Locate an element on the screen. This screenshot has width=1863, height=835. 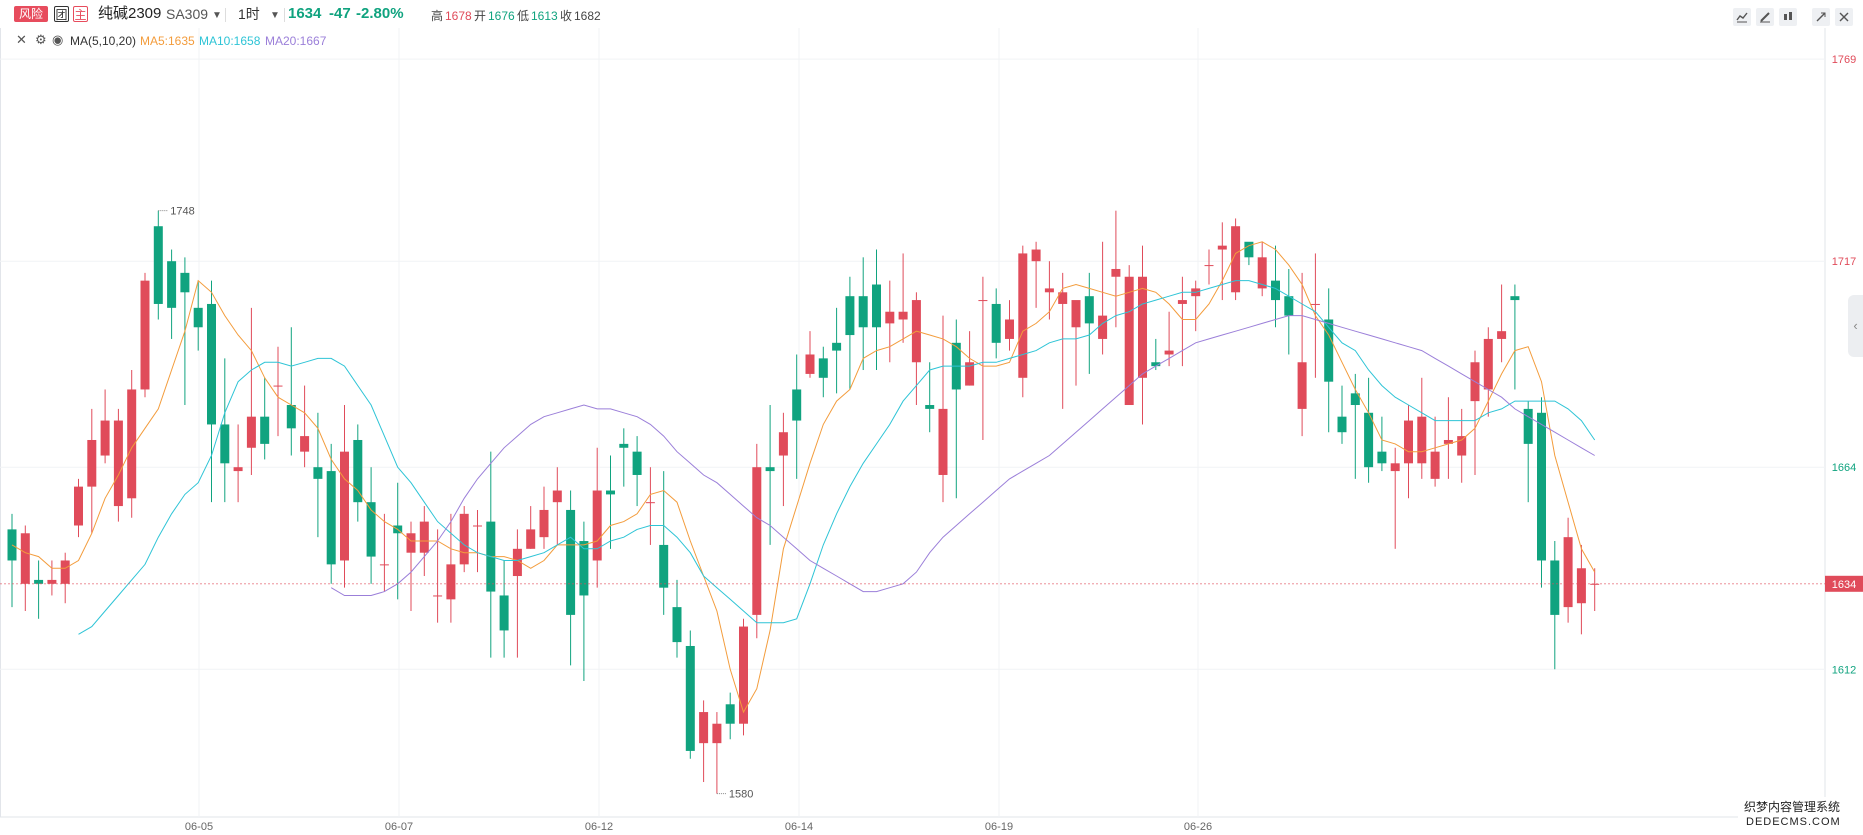
visibility-eye-icon: ◉ is located at coordinates (58, 39).